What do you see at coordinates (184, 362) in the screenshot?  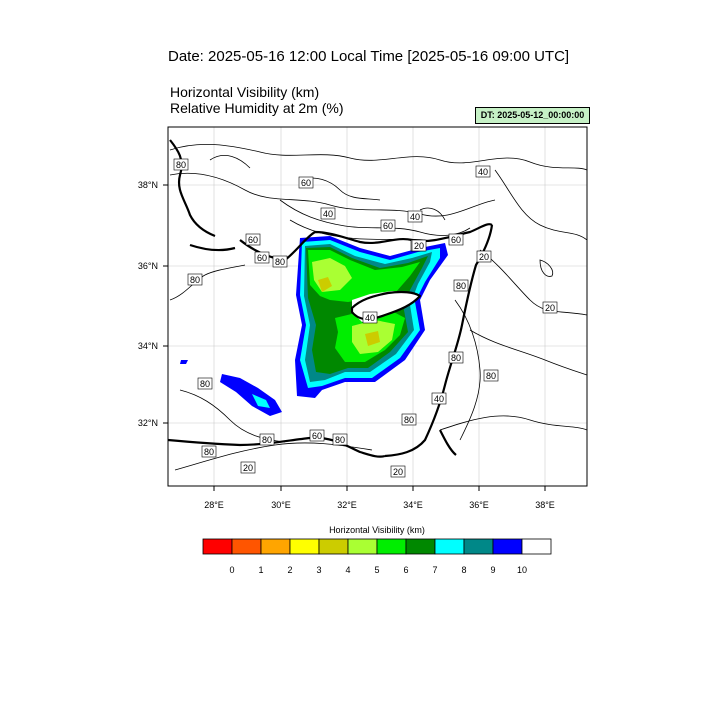 I see `visibility-spot` at bounding box center [184, 362].